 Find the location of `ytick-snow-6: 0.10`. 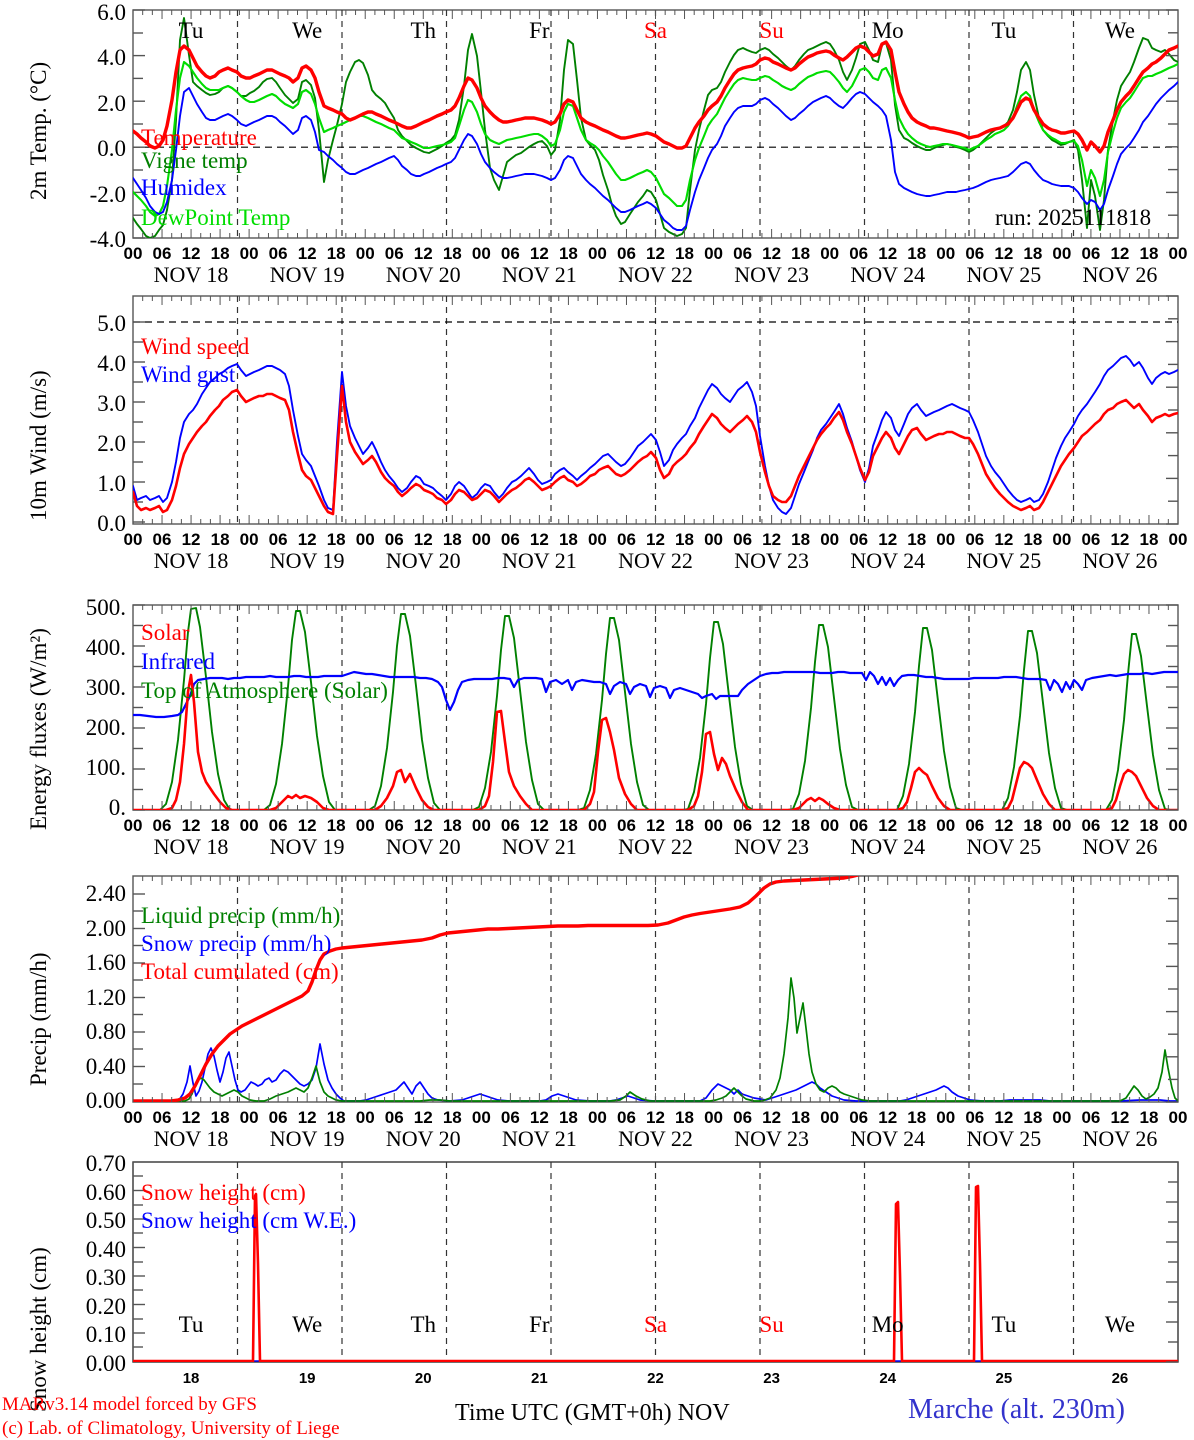

ytick-snow-6: 0.10 is located at coordinates (105, 1334).